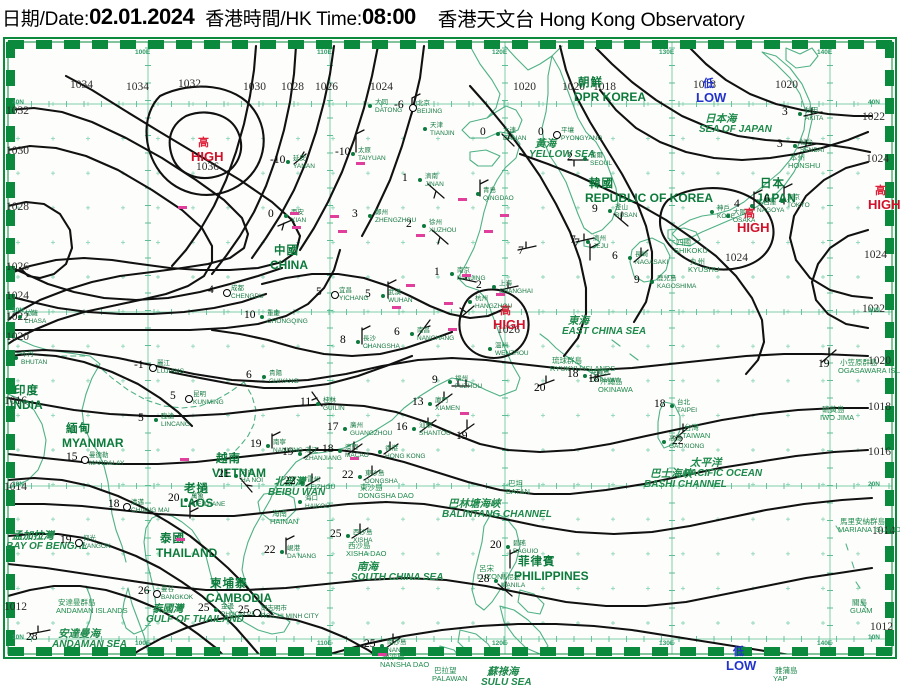  What do you see at coordinates (290, 616) in the screenshot?
I see `station-name-en: HO CHI MINH CITY` at bounding box center [290, 616].